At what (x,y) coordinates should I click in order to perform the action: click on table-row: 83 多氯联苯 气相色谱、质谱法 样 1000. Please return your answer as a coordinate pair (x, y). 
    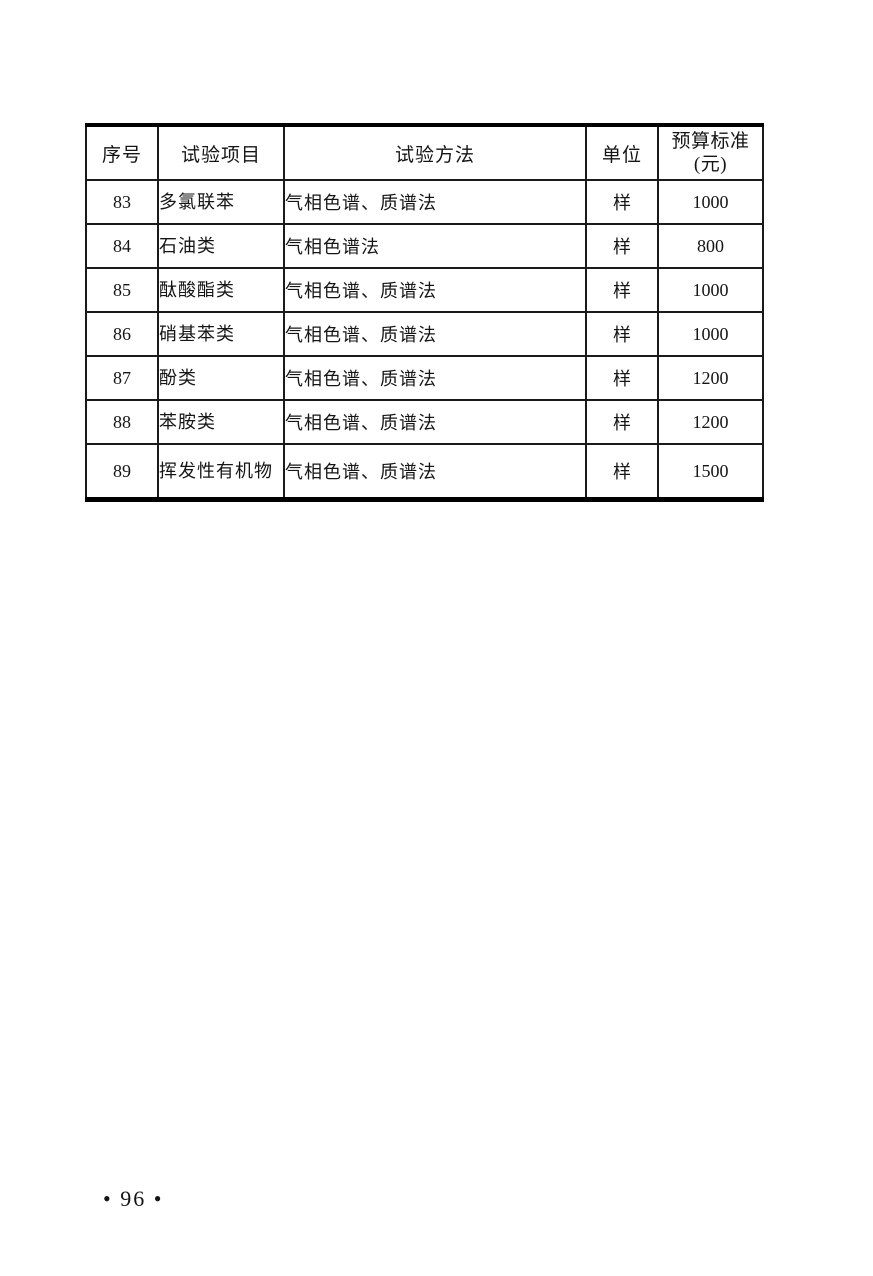
    Looking at the image, I should click on (424, 202).